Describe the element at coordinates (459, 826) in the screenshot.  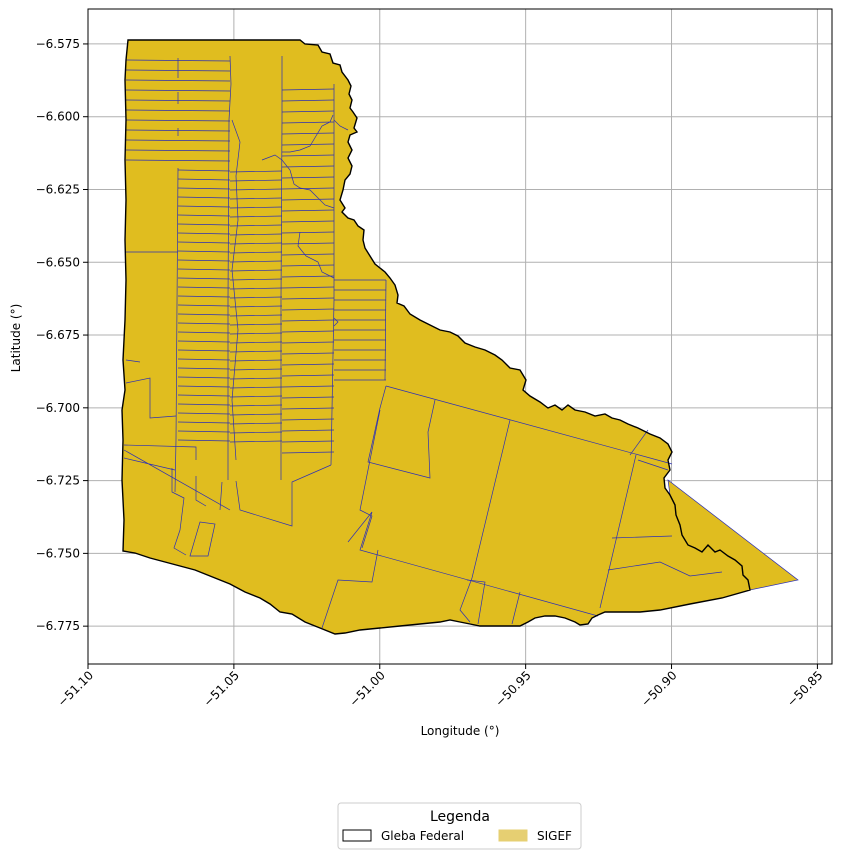
I see `legend: Legenda Gleba Federal SIGEF` at that location.